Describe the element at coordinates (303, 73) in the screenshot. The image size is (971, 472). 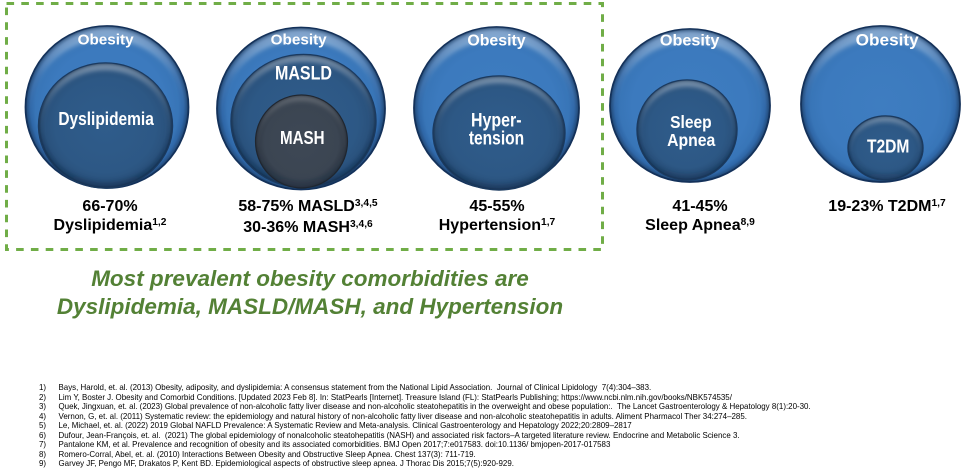
I see `svg-text: MASLD` at that location.